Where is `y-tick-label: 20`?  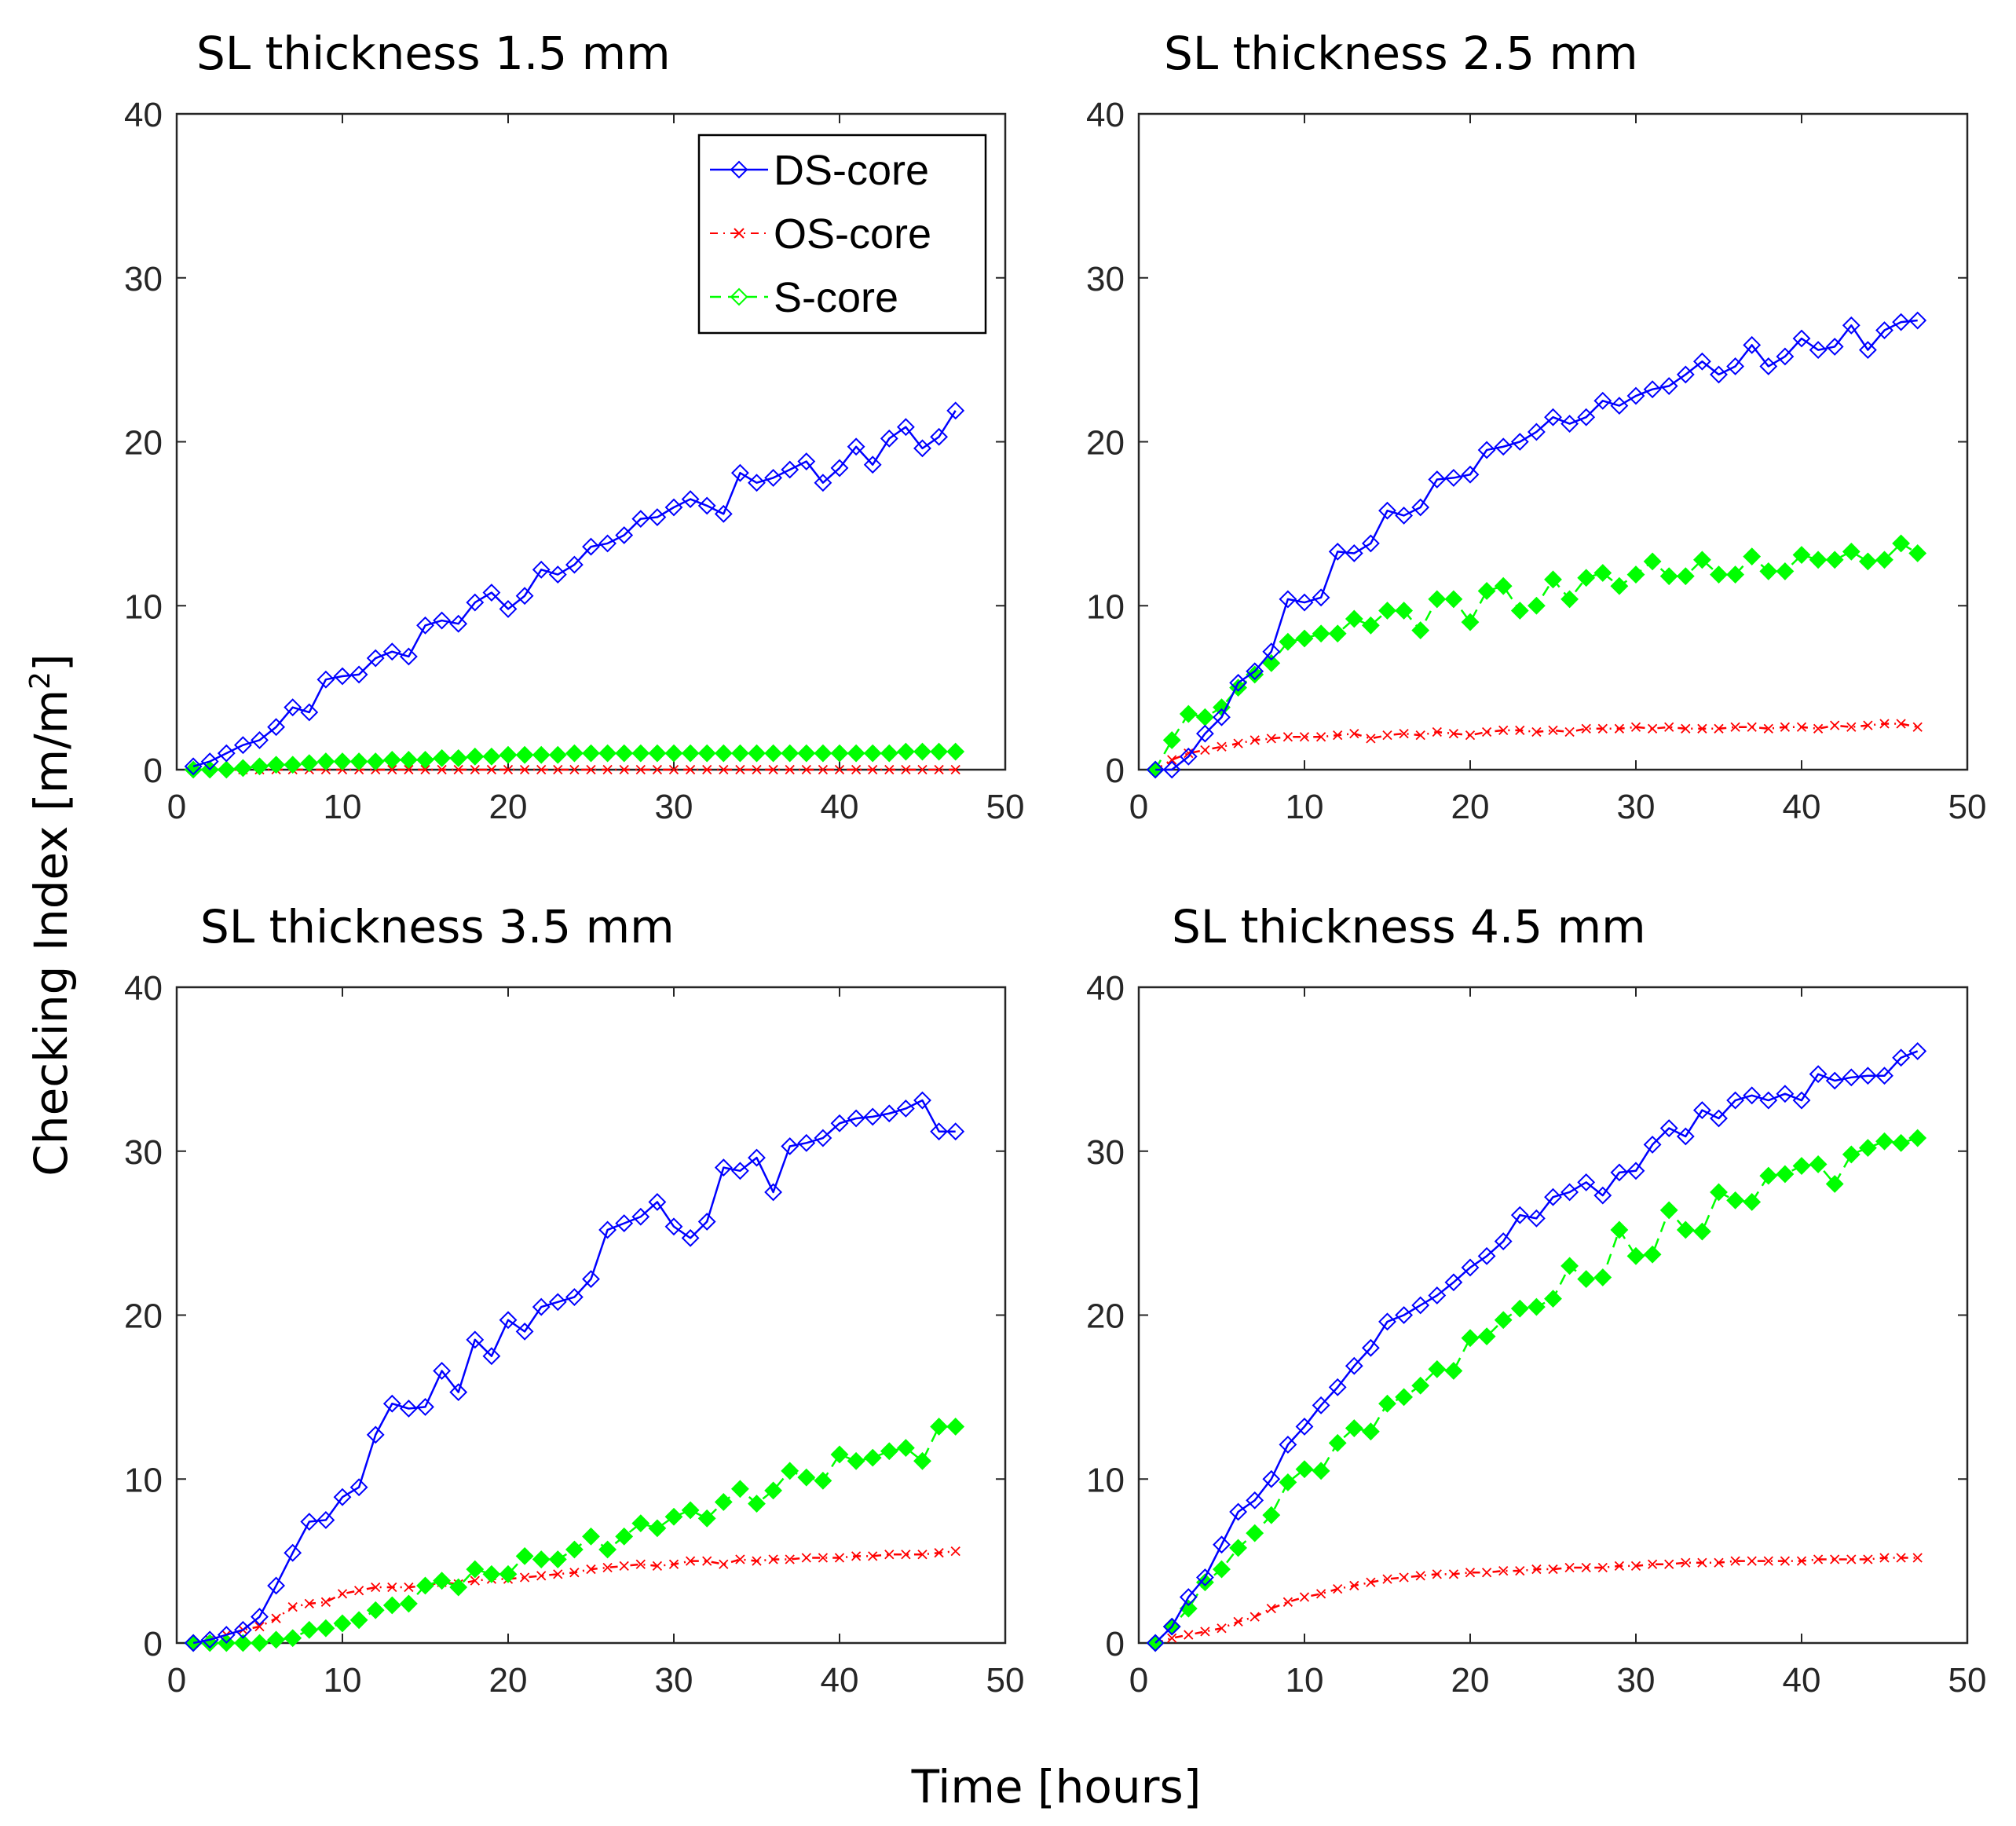
y-tick-label: 20 is located at coordinates (1105, 1317).